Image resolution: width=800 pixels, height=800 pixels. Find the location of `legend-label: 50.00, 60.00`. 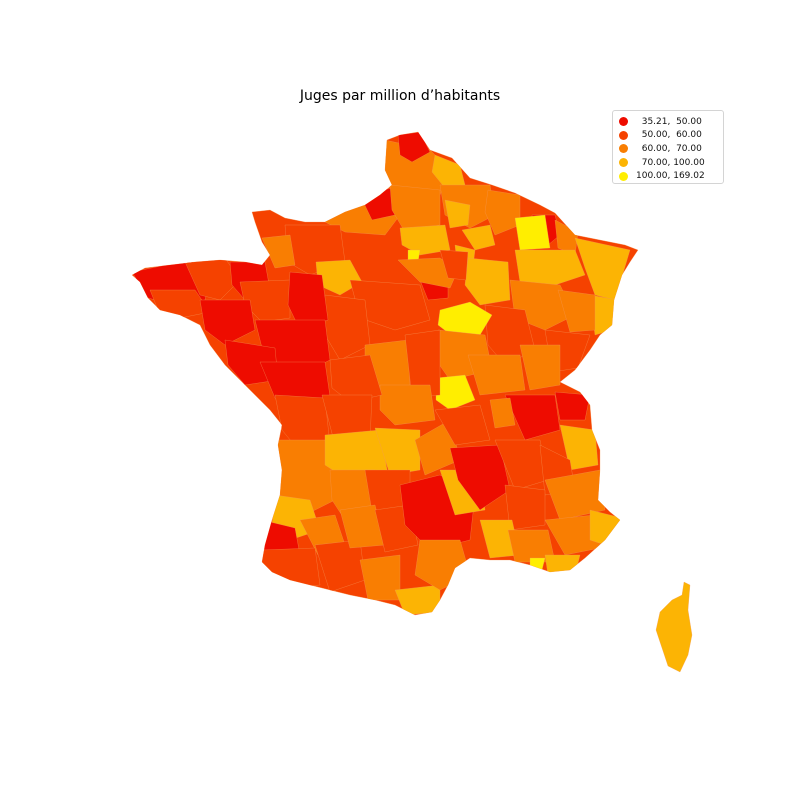

legend-label: 50.00, 60.00 is located at coordinates (669, 135).